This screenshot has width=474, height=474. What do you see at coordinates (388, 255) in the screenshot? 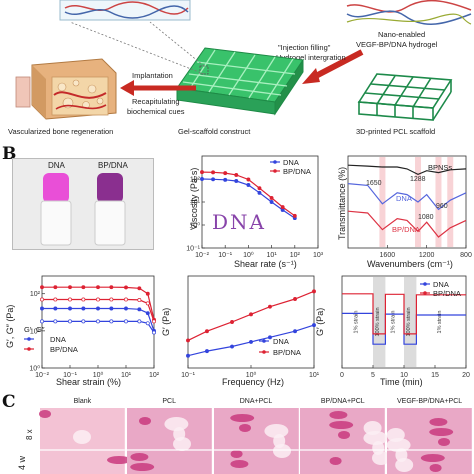
I see `ftir-xtick-label: 1600` at bounding box center [388, 255].